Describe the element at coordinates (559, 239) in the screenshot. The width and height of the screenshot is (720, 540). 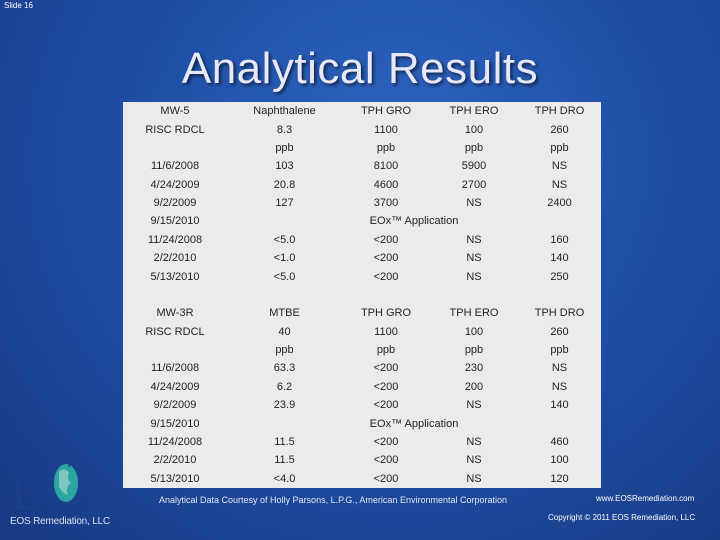
I see `table-cell: 160` at that location.